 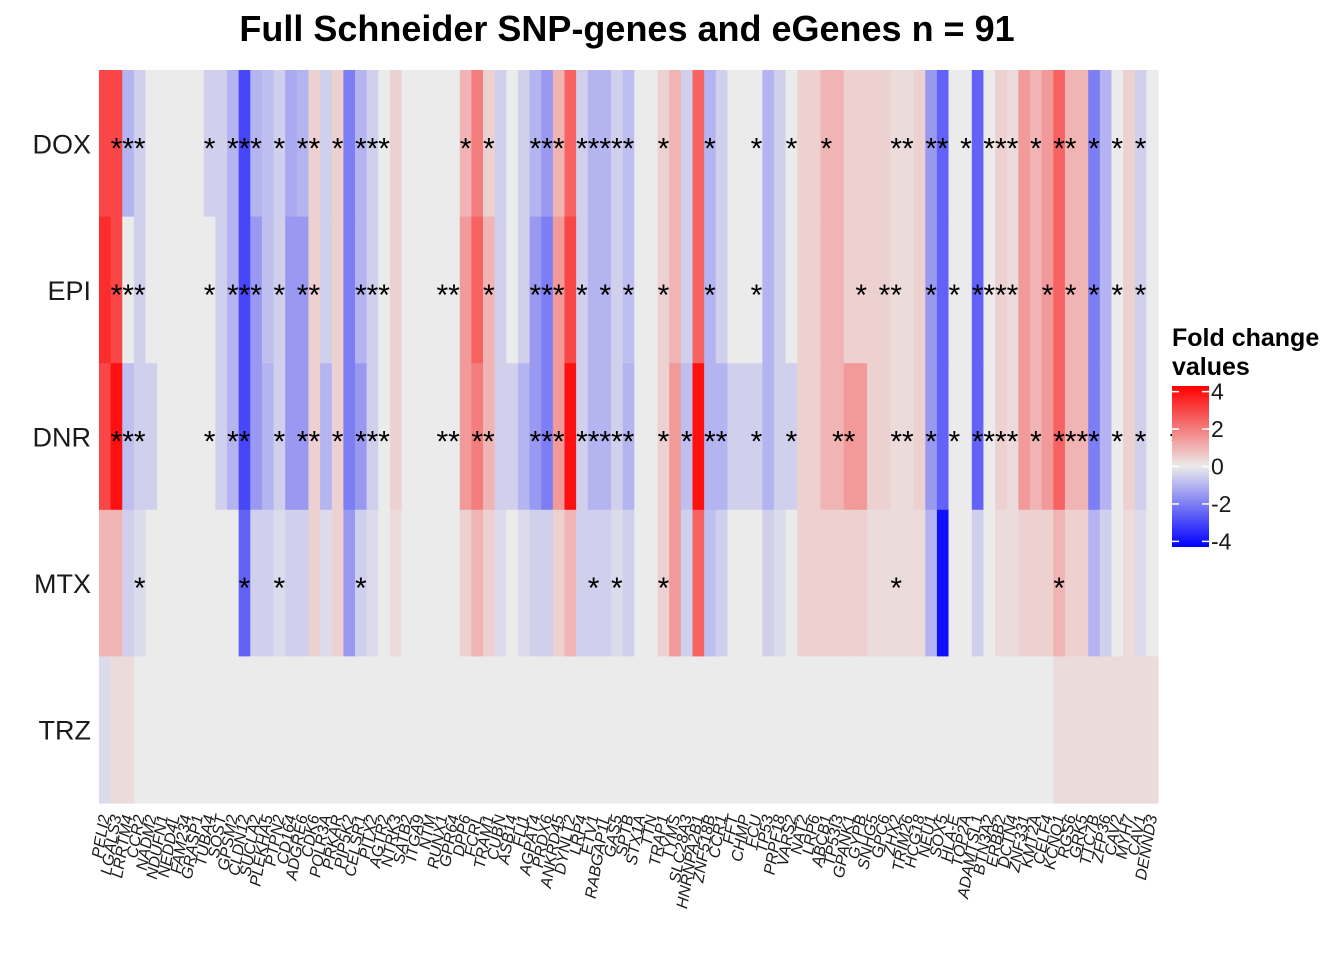 What do you see at coordinates (579, 835) in the screenshot?
I see `column-label: LRP4` at bounding box center [579, 835].